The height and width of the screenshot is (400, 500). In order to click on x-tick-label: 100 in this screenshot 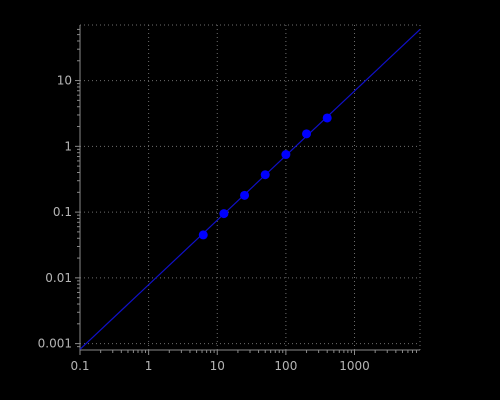, I will do `click(285, 366)`.